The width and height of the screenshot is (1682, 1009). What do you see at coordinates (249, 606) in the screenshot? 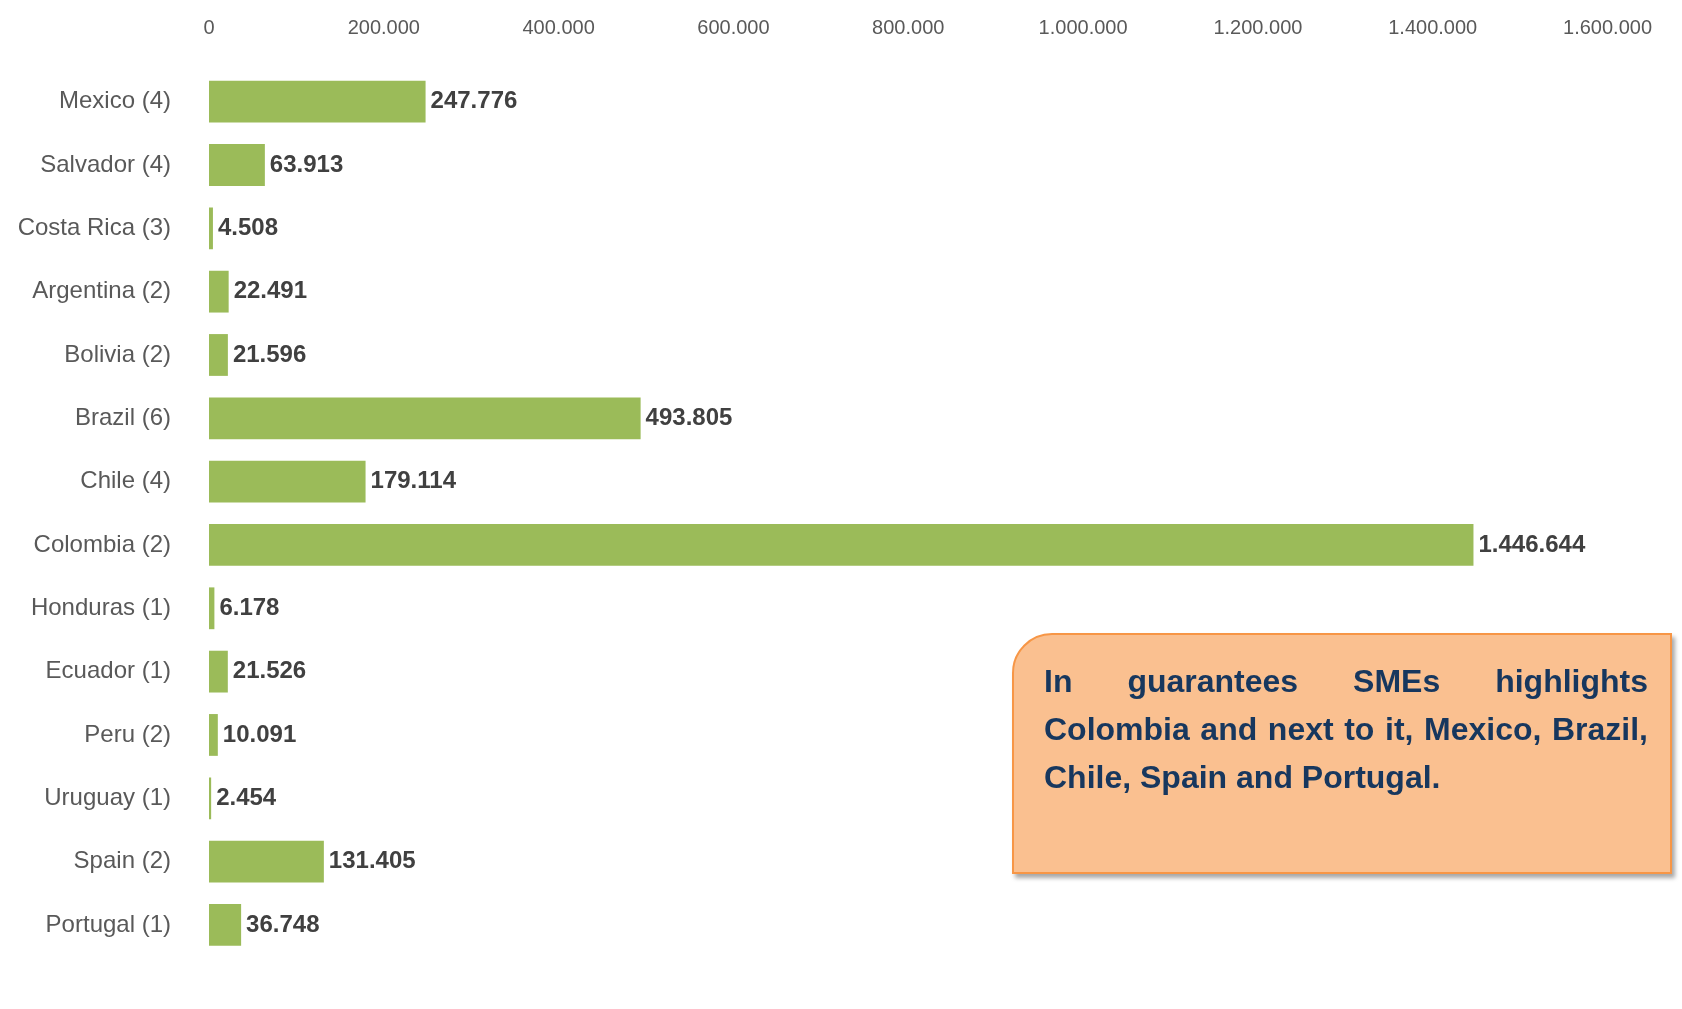
I see `data-label: 6.178` at bounding box center [249, 606].